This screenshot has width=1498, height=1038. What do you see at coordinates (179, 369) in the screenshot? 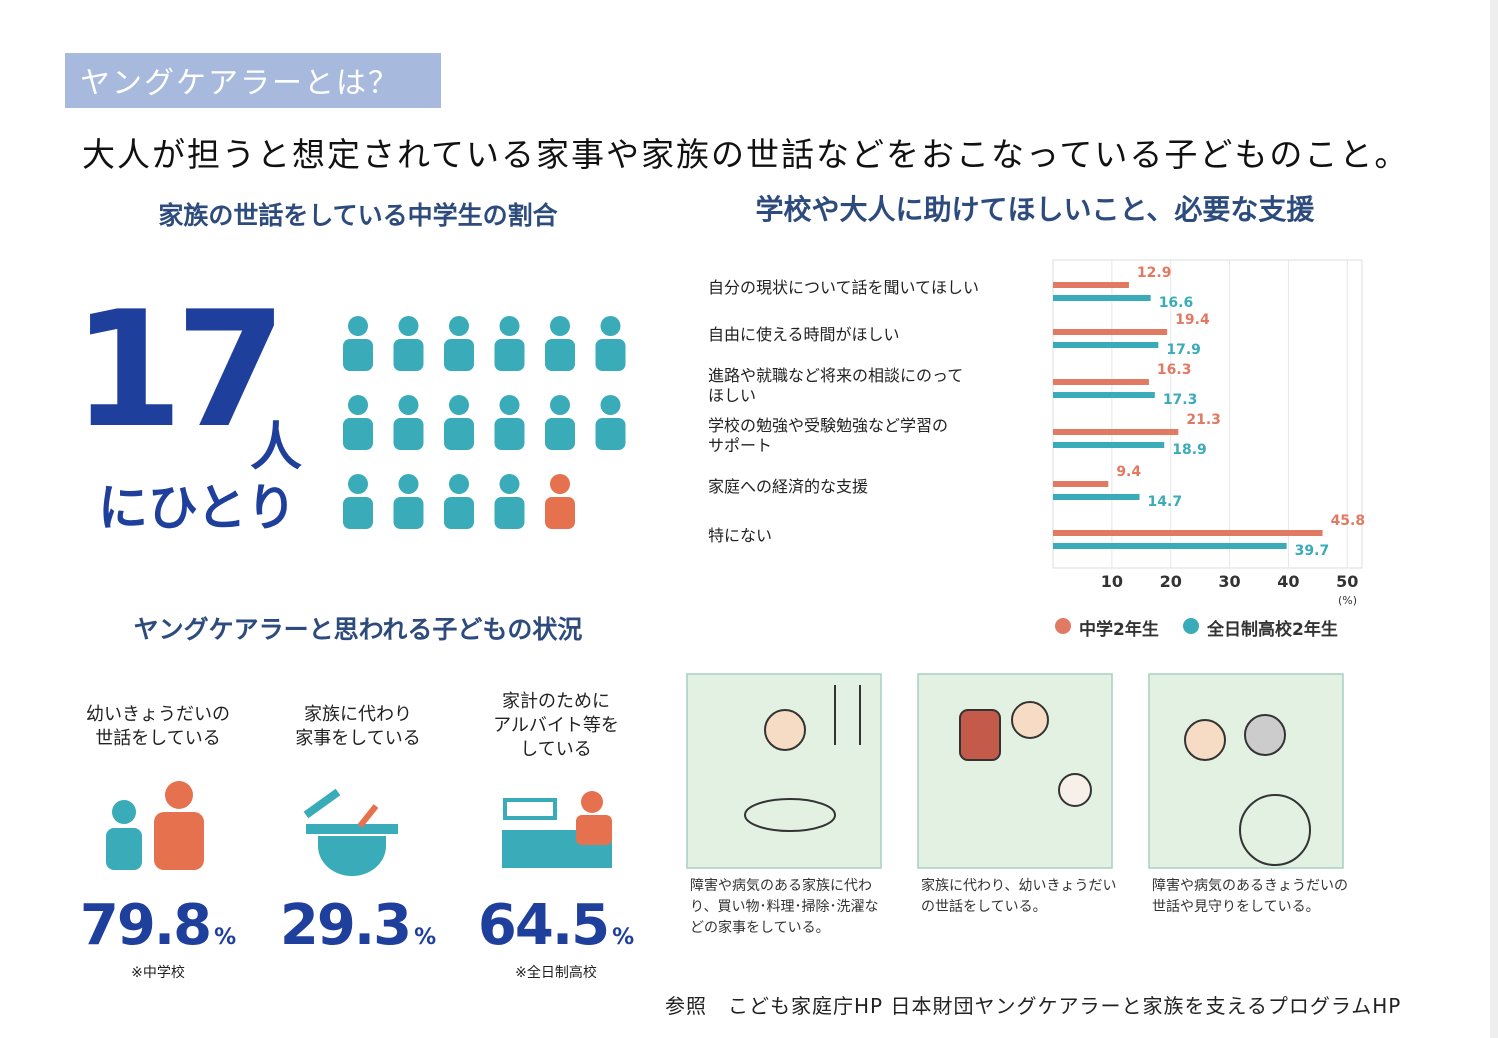
I see `ratio-number: 17` at bounding box center [179, 369].